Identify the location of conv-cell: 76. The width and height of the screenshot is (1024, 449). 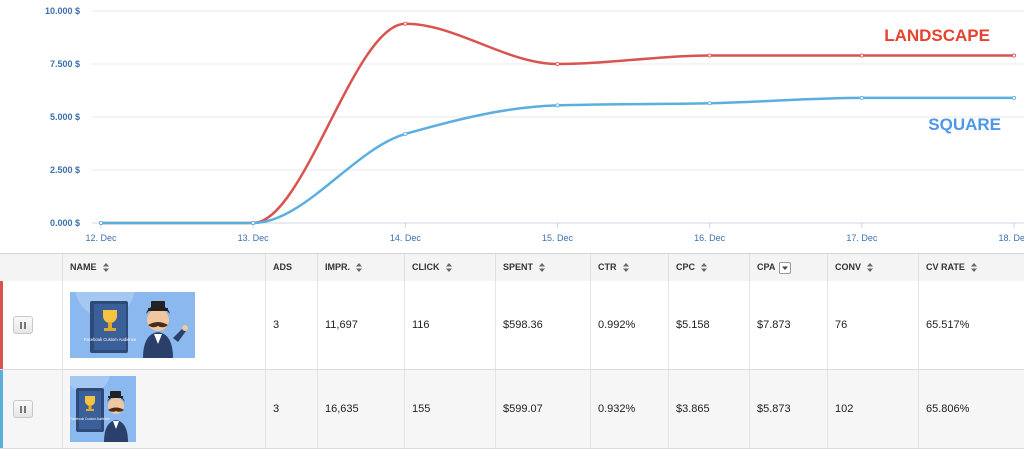
(872, 325).